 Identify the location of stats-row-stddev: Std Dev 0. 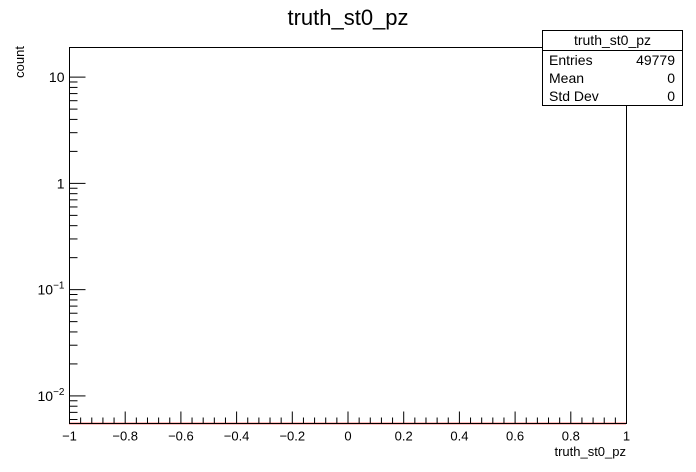
(612, 96).